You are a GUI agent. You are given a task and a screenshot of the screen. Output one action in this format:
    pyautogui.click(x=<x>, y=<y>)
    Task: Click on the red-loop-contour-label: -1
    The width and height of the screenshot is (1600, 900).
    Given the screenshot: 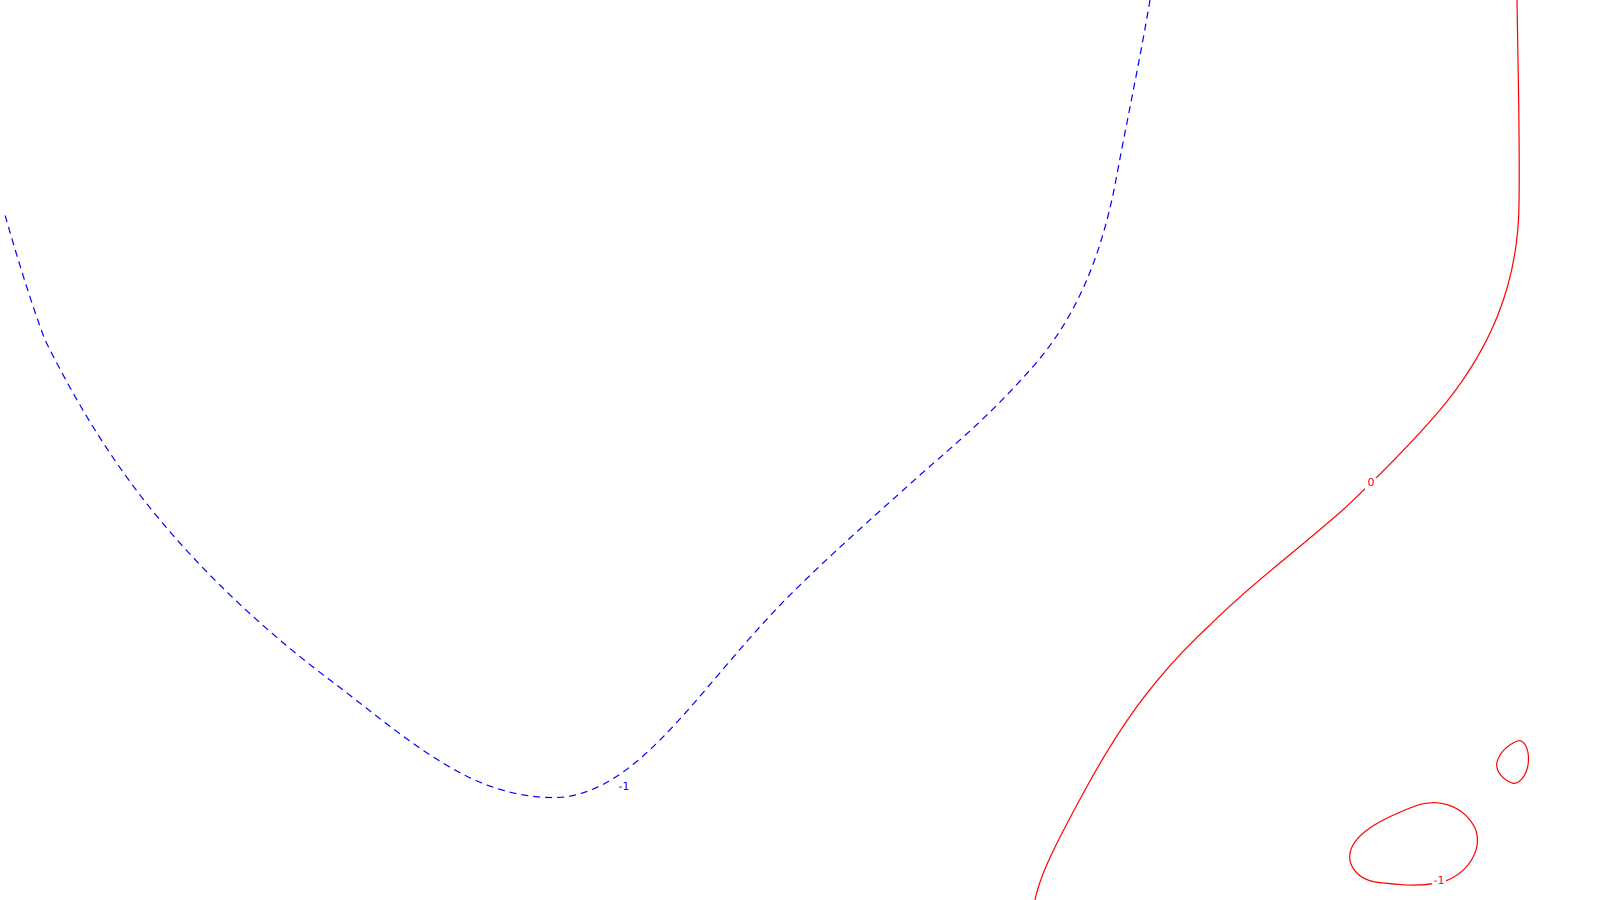 What is the action you would take?
    pyautogui.click(x=1439, y=880)
    